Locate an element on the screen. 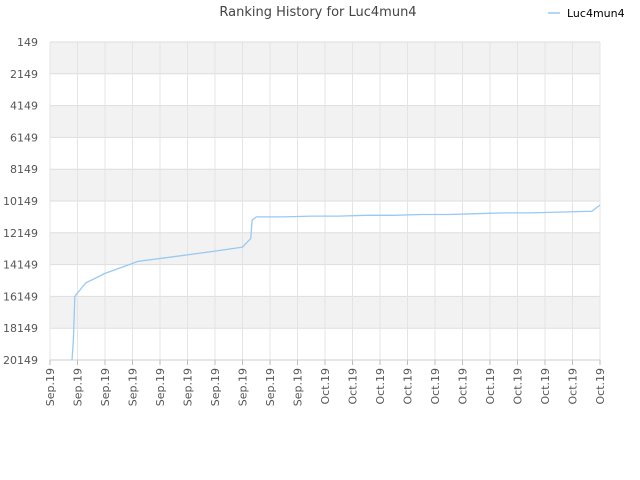 The image size is (640, 480). y-tick-label: 14149 is located at coordinates (20, 265).